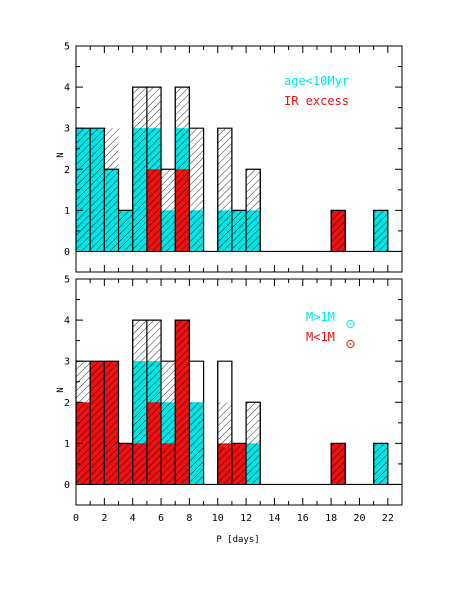  Describe the element at coordinates (320, 337) in the screenshot. I see `legend-mass-low-label: M<1M` at that location.